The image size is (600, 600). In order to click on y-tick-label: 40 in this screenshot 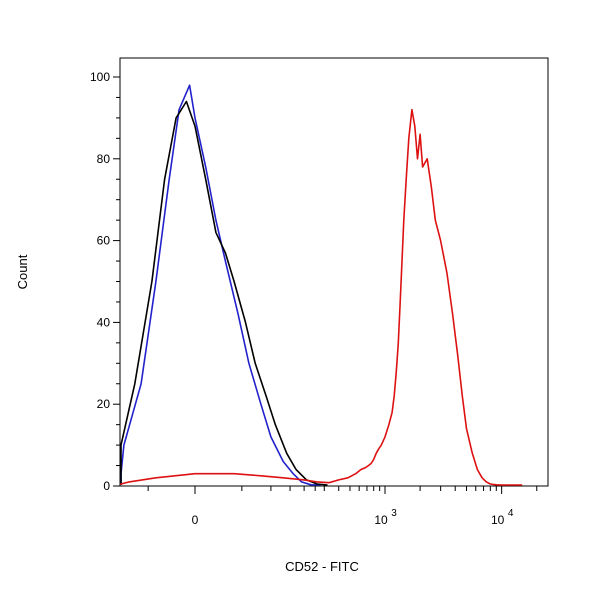, I will do `click(104, 322)`.